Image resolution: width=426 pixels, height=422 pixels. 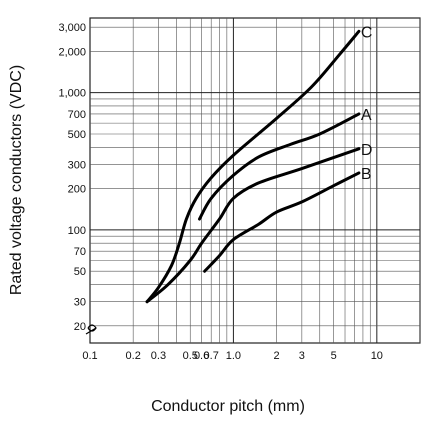 I want to click on x-tick-label: 0.2, so click(x=133, y=356).